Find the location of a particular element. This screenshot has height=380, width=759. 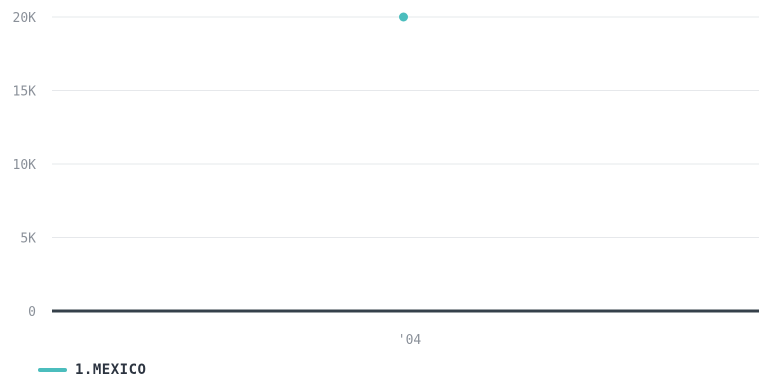

x-tick-label: '04 is located at coordinates (410, 340).